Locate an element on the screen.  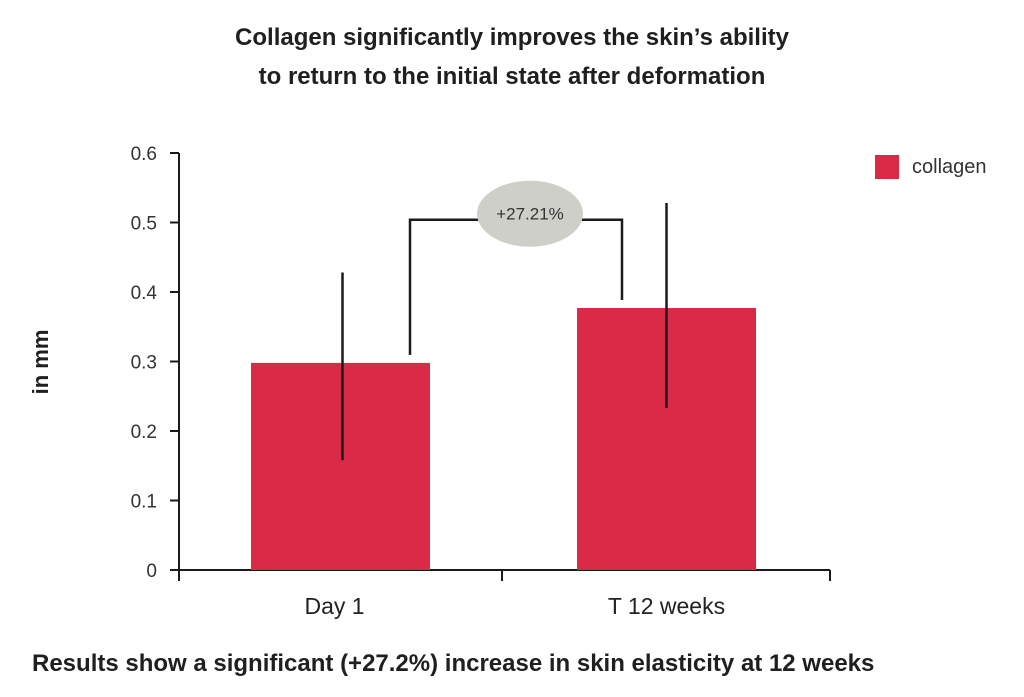
legend-swatch is located at coordinates (887, 167).